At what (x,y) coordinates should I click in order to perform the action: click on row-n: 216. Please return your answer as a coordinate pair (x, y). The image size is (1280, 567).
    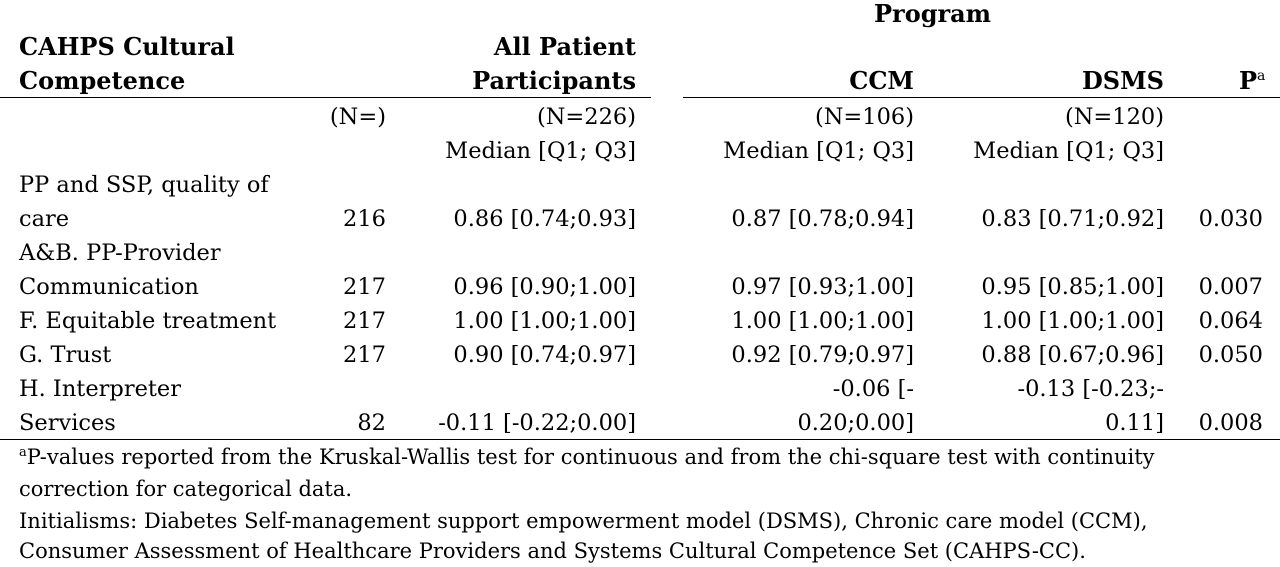
    Looking at the image, I should click on (364, 219).